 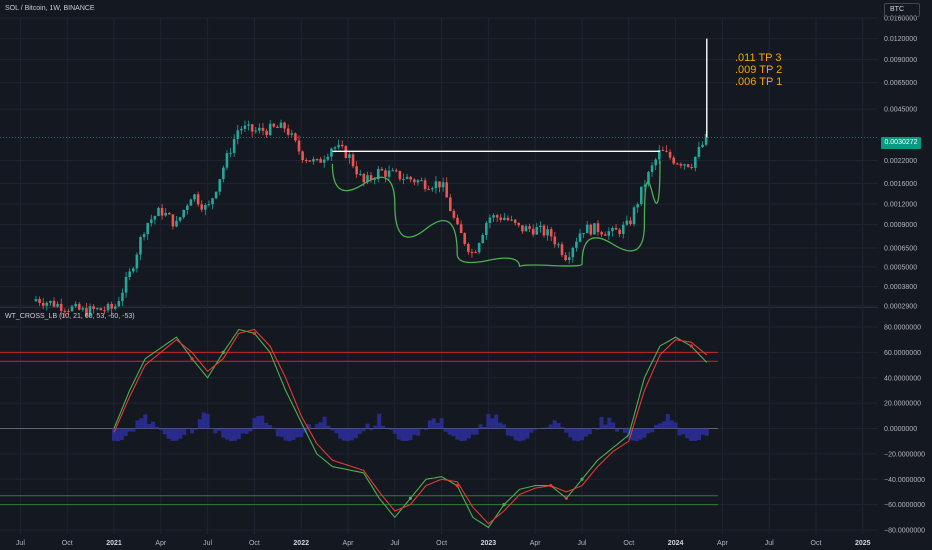 I want to click on price-tick-label: 0.0016000, so click(x=900, y=184).